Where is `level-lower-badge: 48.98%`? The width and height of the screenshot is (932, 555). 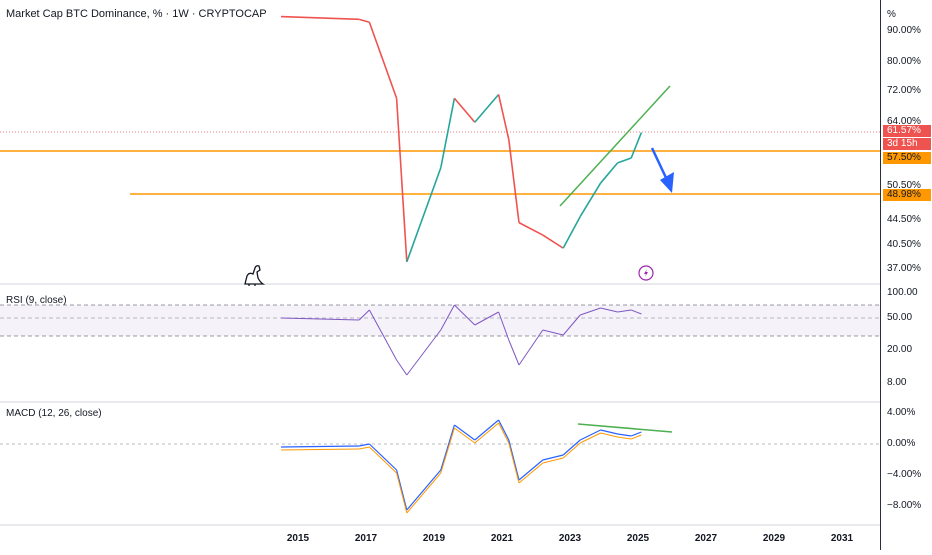
level-lower-badge: 48.98% is located at coordinates (907, 195).